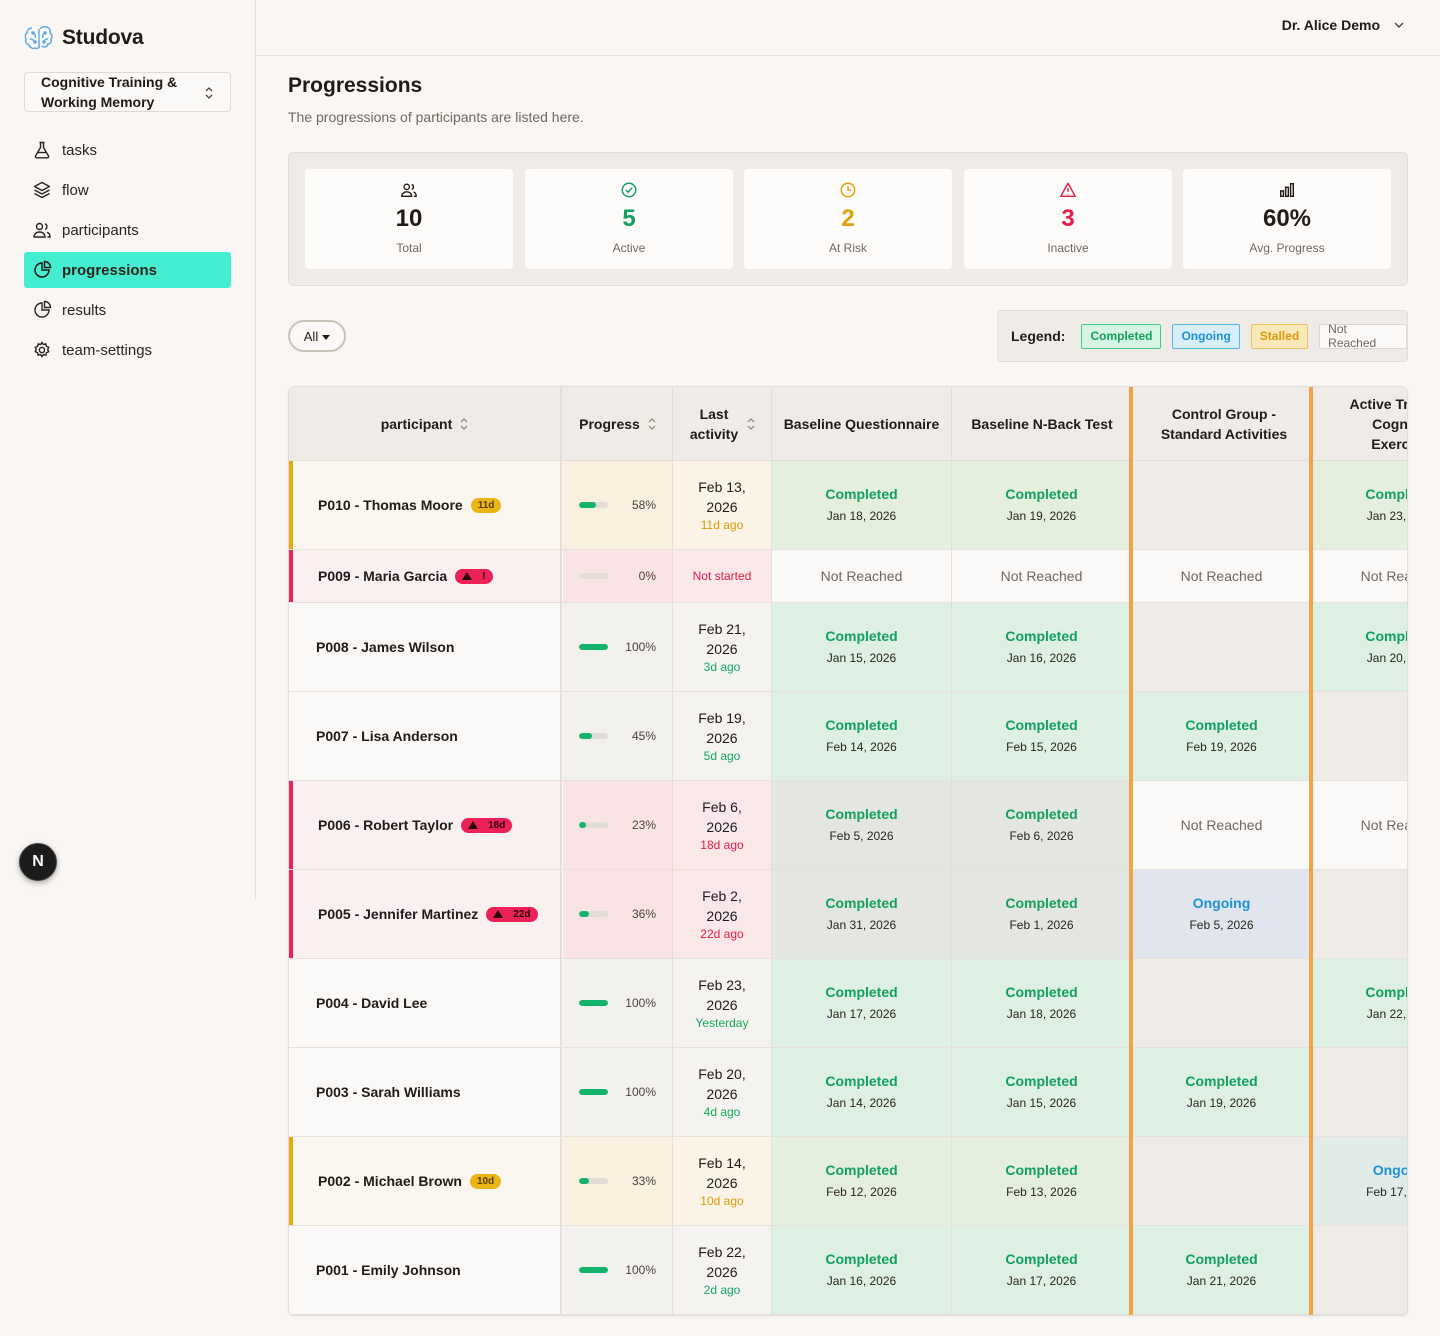 The width and height of the screenshot is (1440, 1336). I want to click on participant-cell: P010 - Thomas Moore 11d, so click(425, 505).